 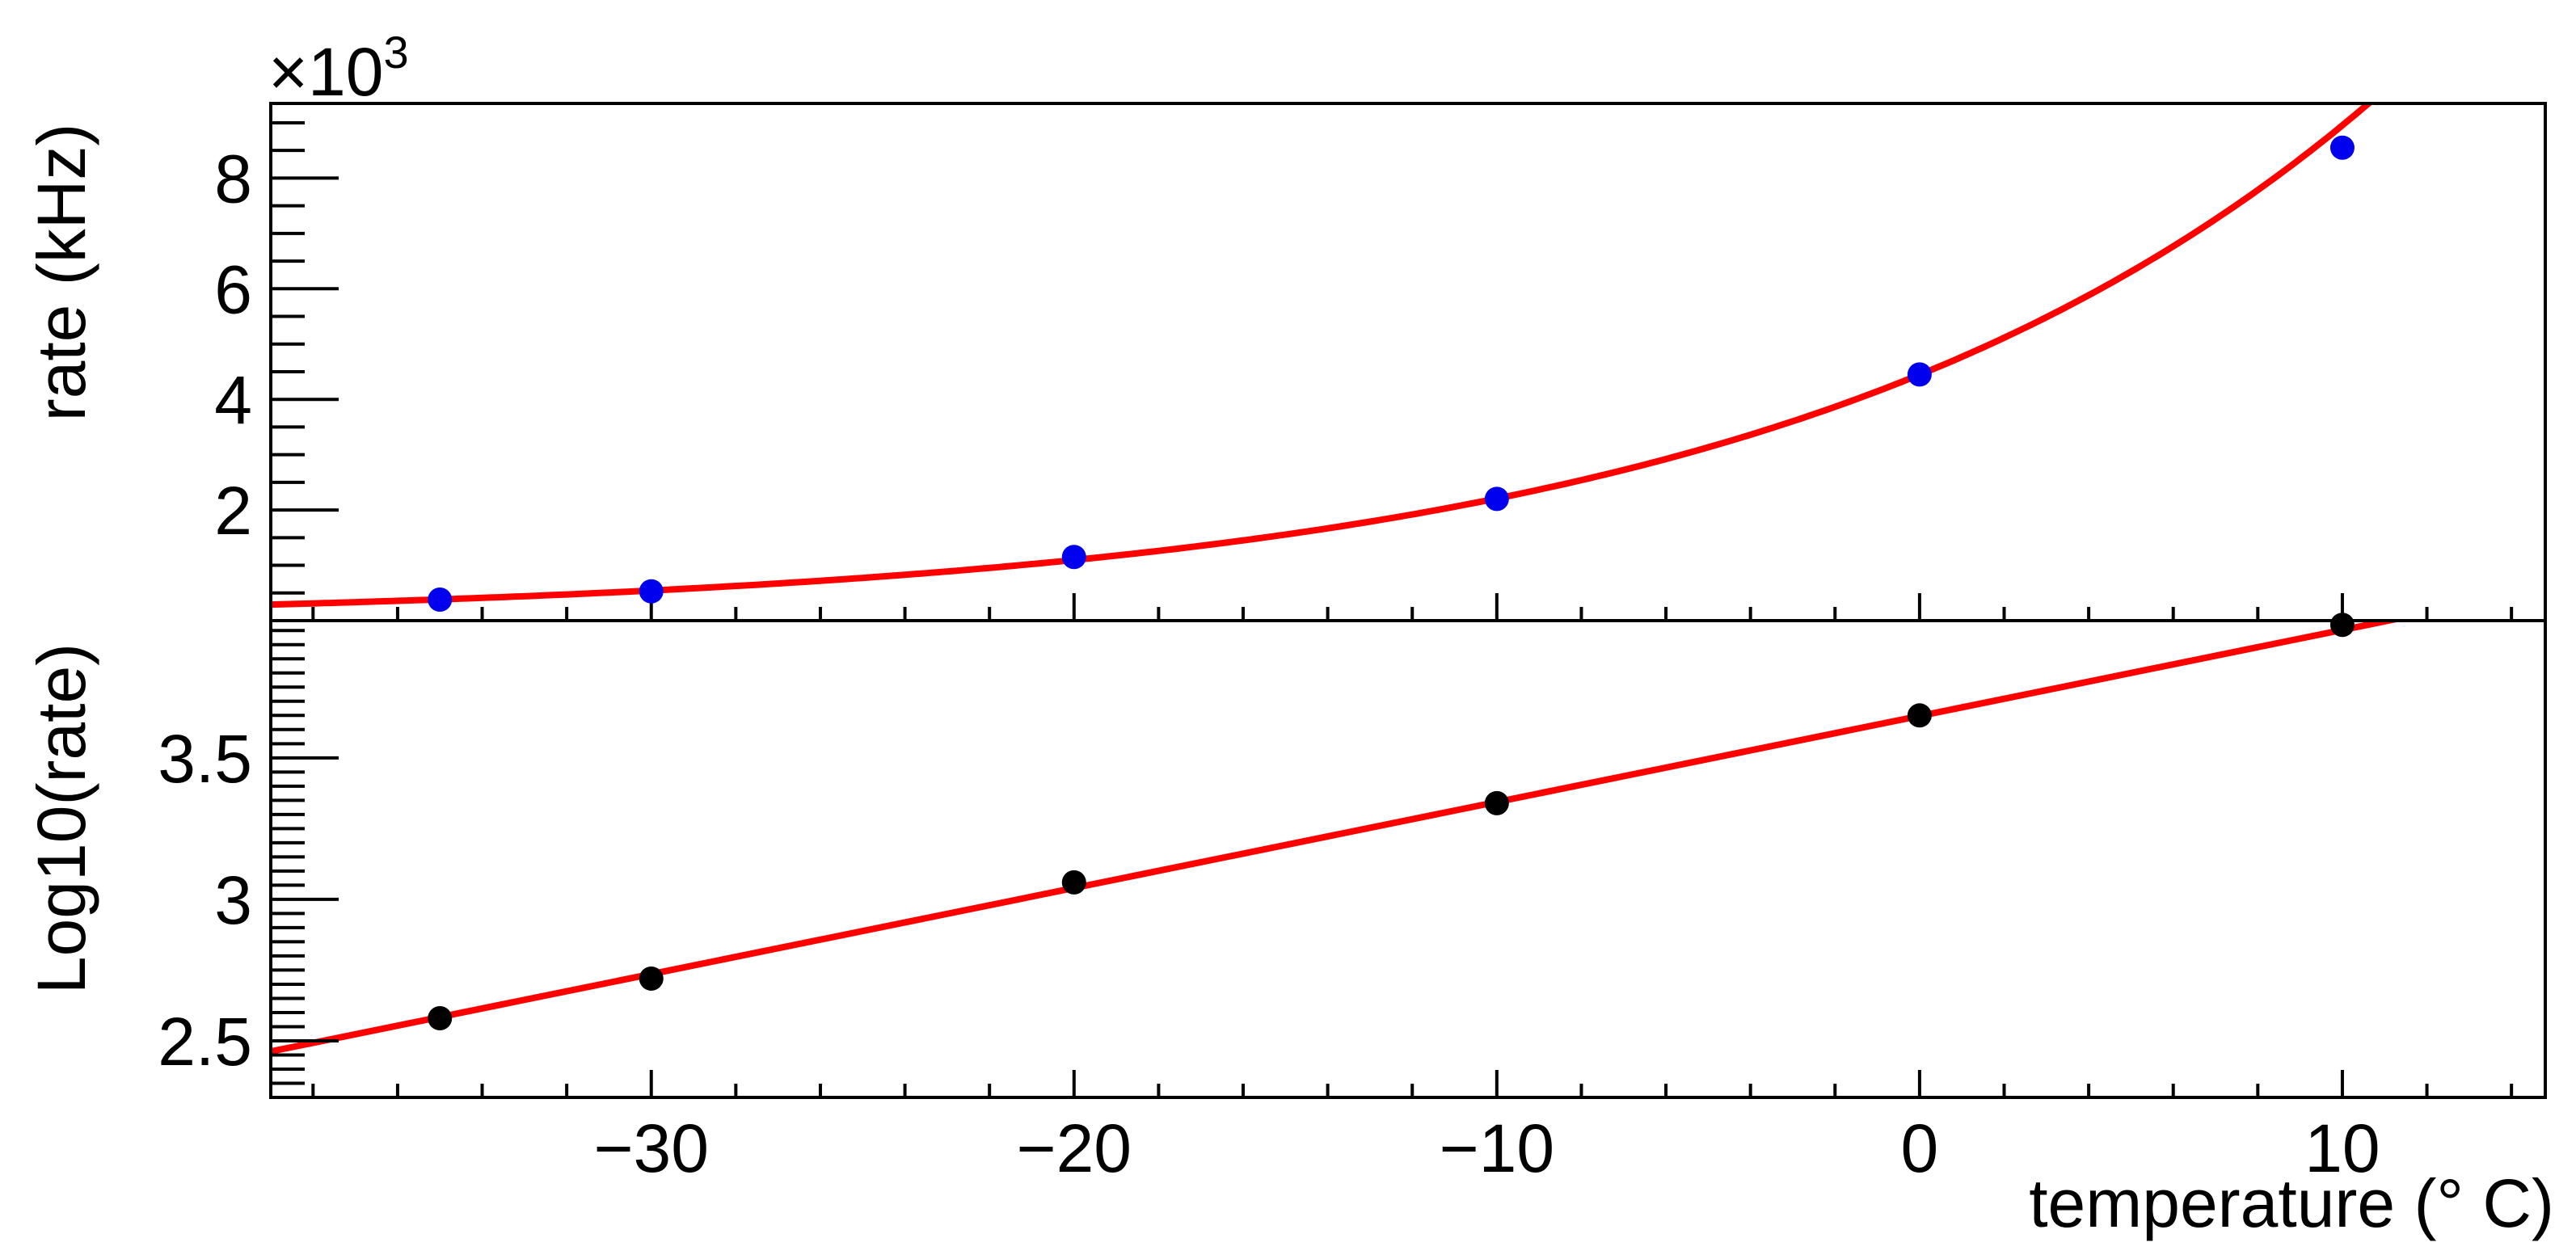 What do you see at coordinates (233, 511) in the screenshot?
I see `top-y-tick-label: 2` at bounding box center [233, 511].